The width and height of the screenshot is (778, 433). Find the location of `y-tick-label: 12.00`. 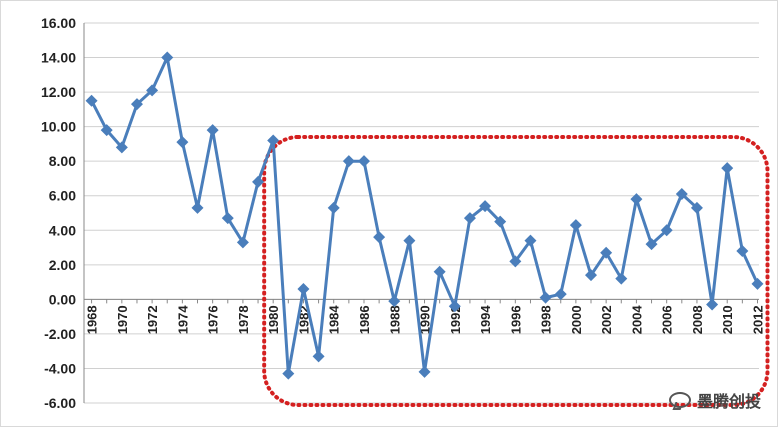

y-tick-label: 12.00 is located at coordinates (58, 92).